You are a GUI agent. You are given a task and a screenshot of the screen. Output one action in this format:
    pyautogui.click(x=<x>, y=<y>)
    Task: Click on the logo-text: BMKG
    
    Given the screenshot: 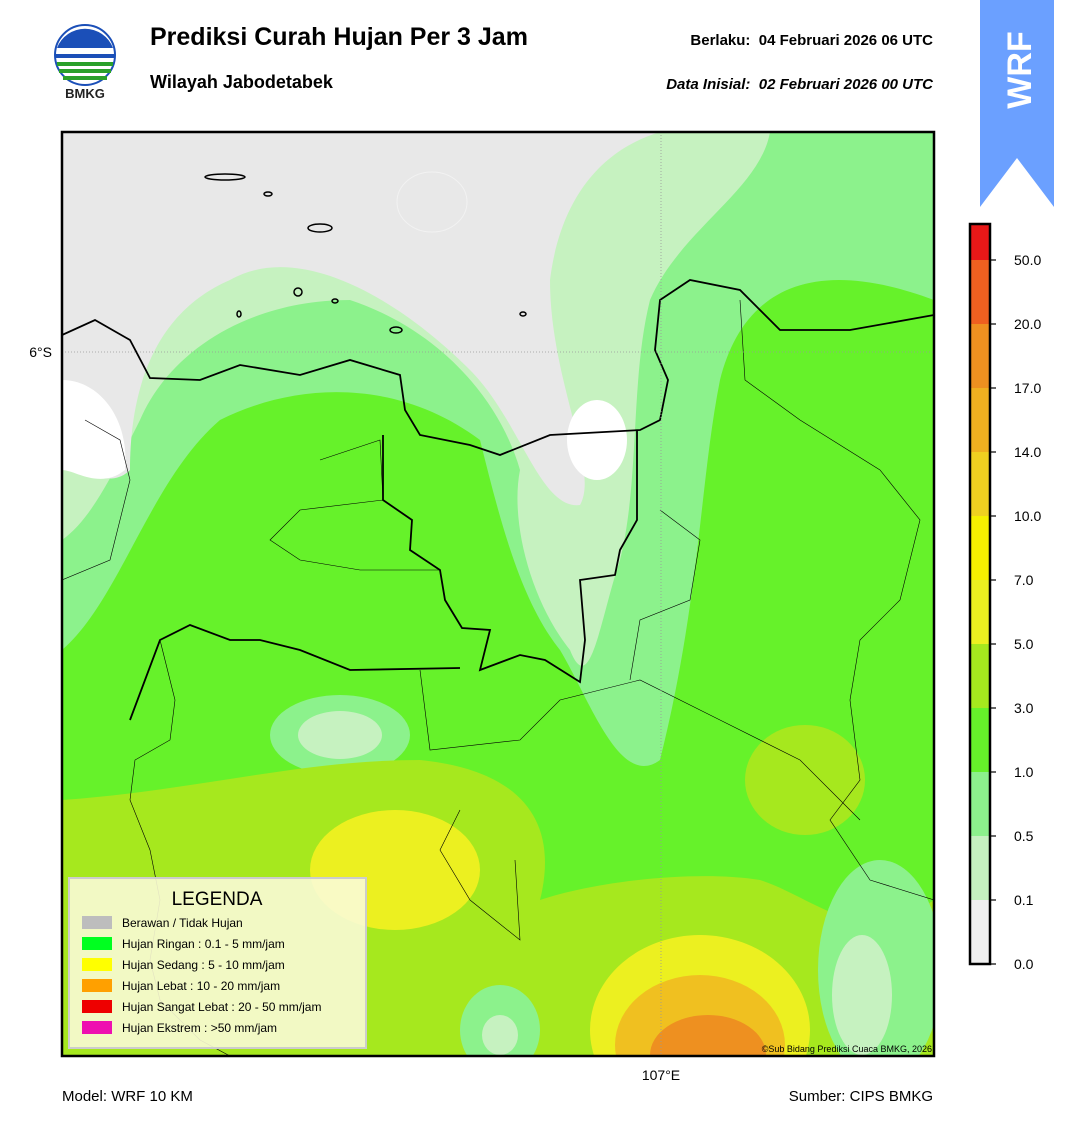 What is the action you would take?
    pyautogui.click(x=85, y=93)
    